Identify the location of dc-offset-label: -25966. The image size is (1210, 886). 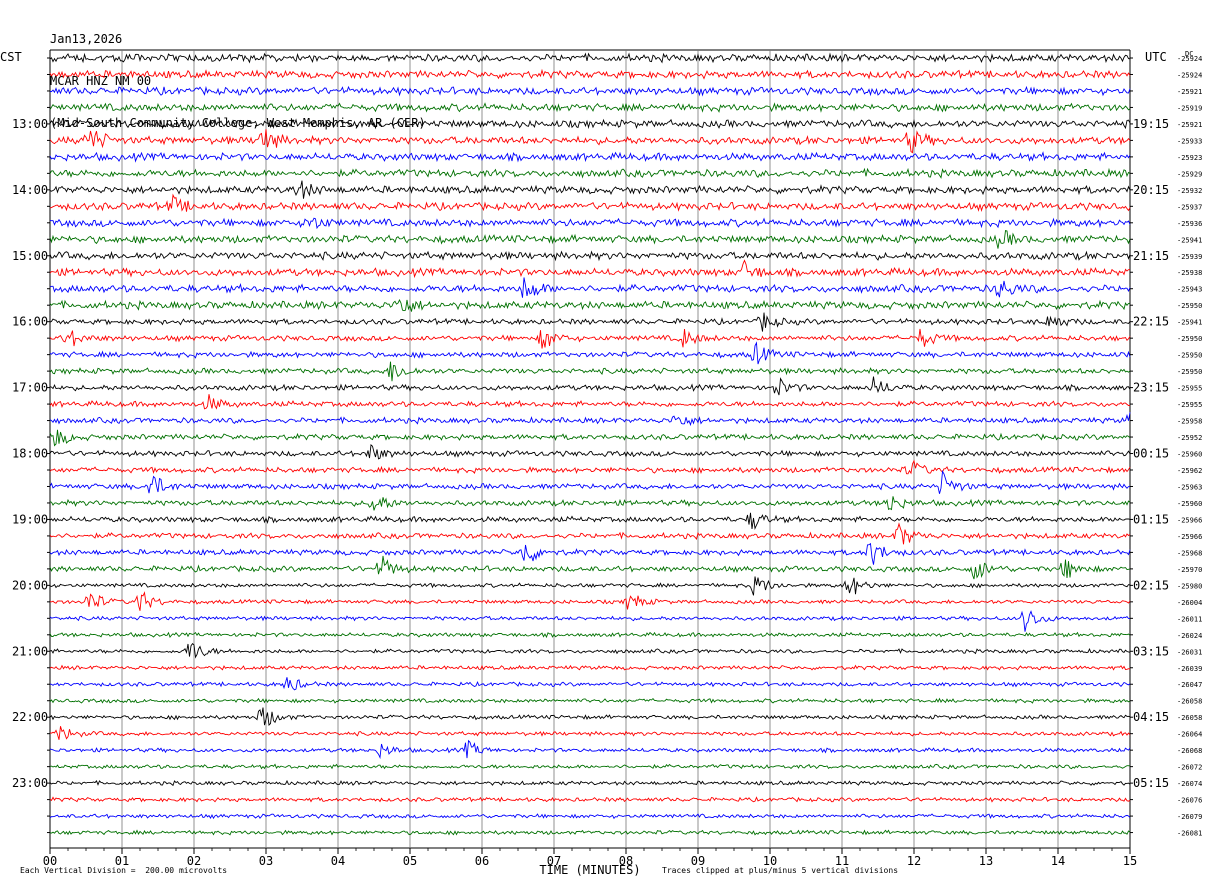
(1189, 537).